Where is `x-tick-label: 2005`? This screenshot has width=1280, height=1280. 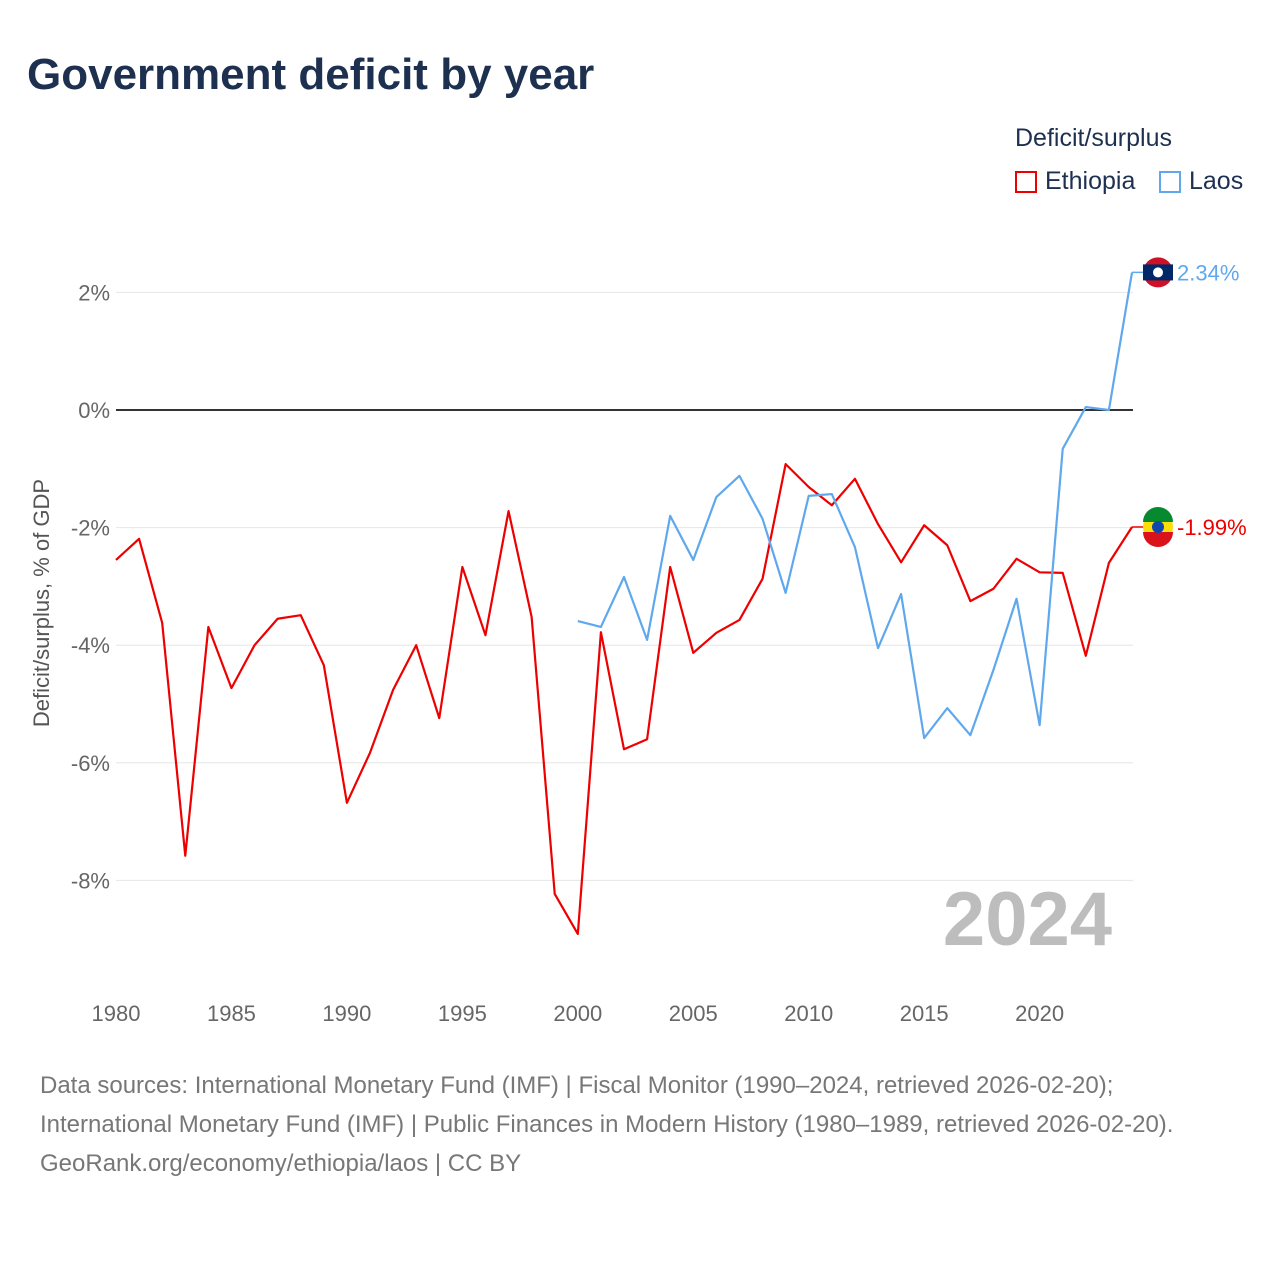
x-tick-label: 2005 is located at coordinates (693, 1013).